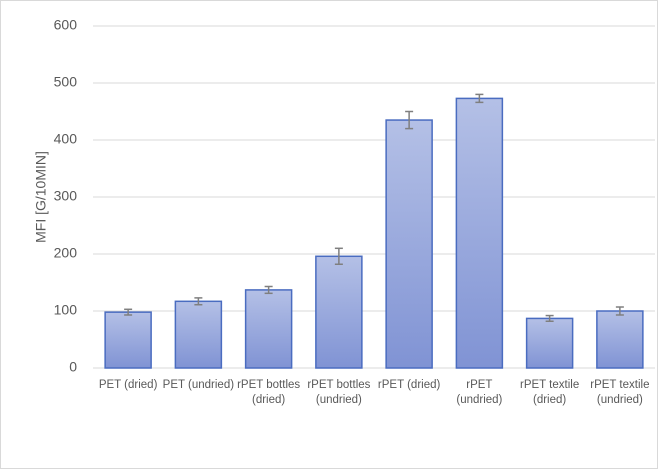 The image size is (659, 470). I want to click on y-tick-label: 400, so click(66, 139).